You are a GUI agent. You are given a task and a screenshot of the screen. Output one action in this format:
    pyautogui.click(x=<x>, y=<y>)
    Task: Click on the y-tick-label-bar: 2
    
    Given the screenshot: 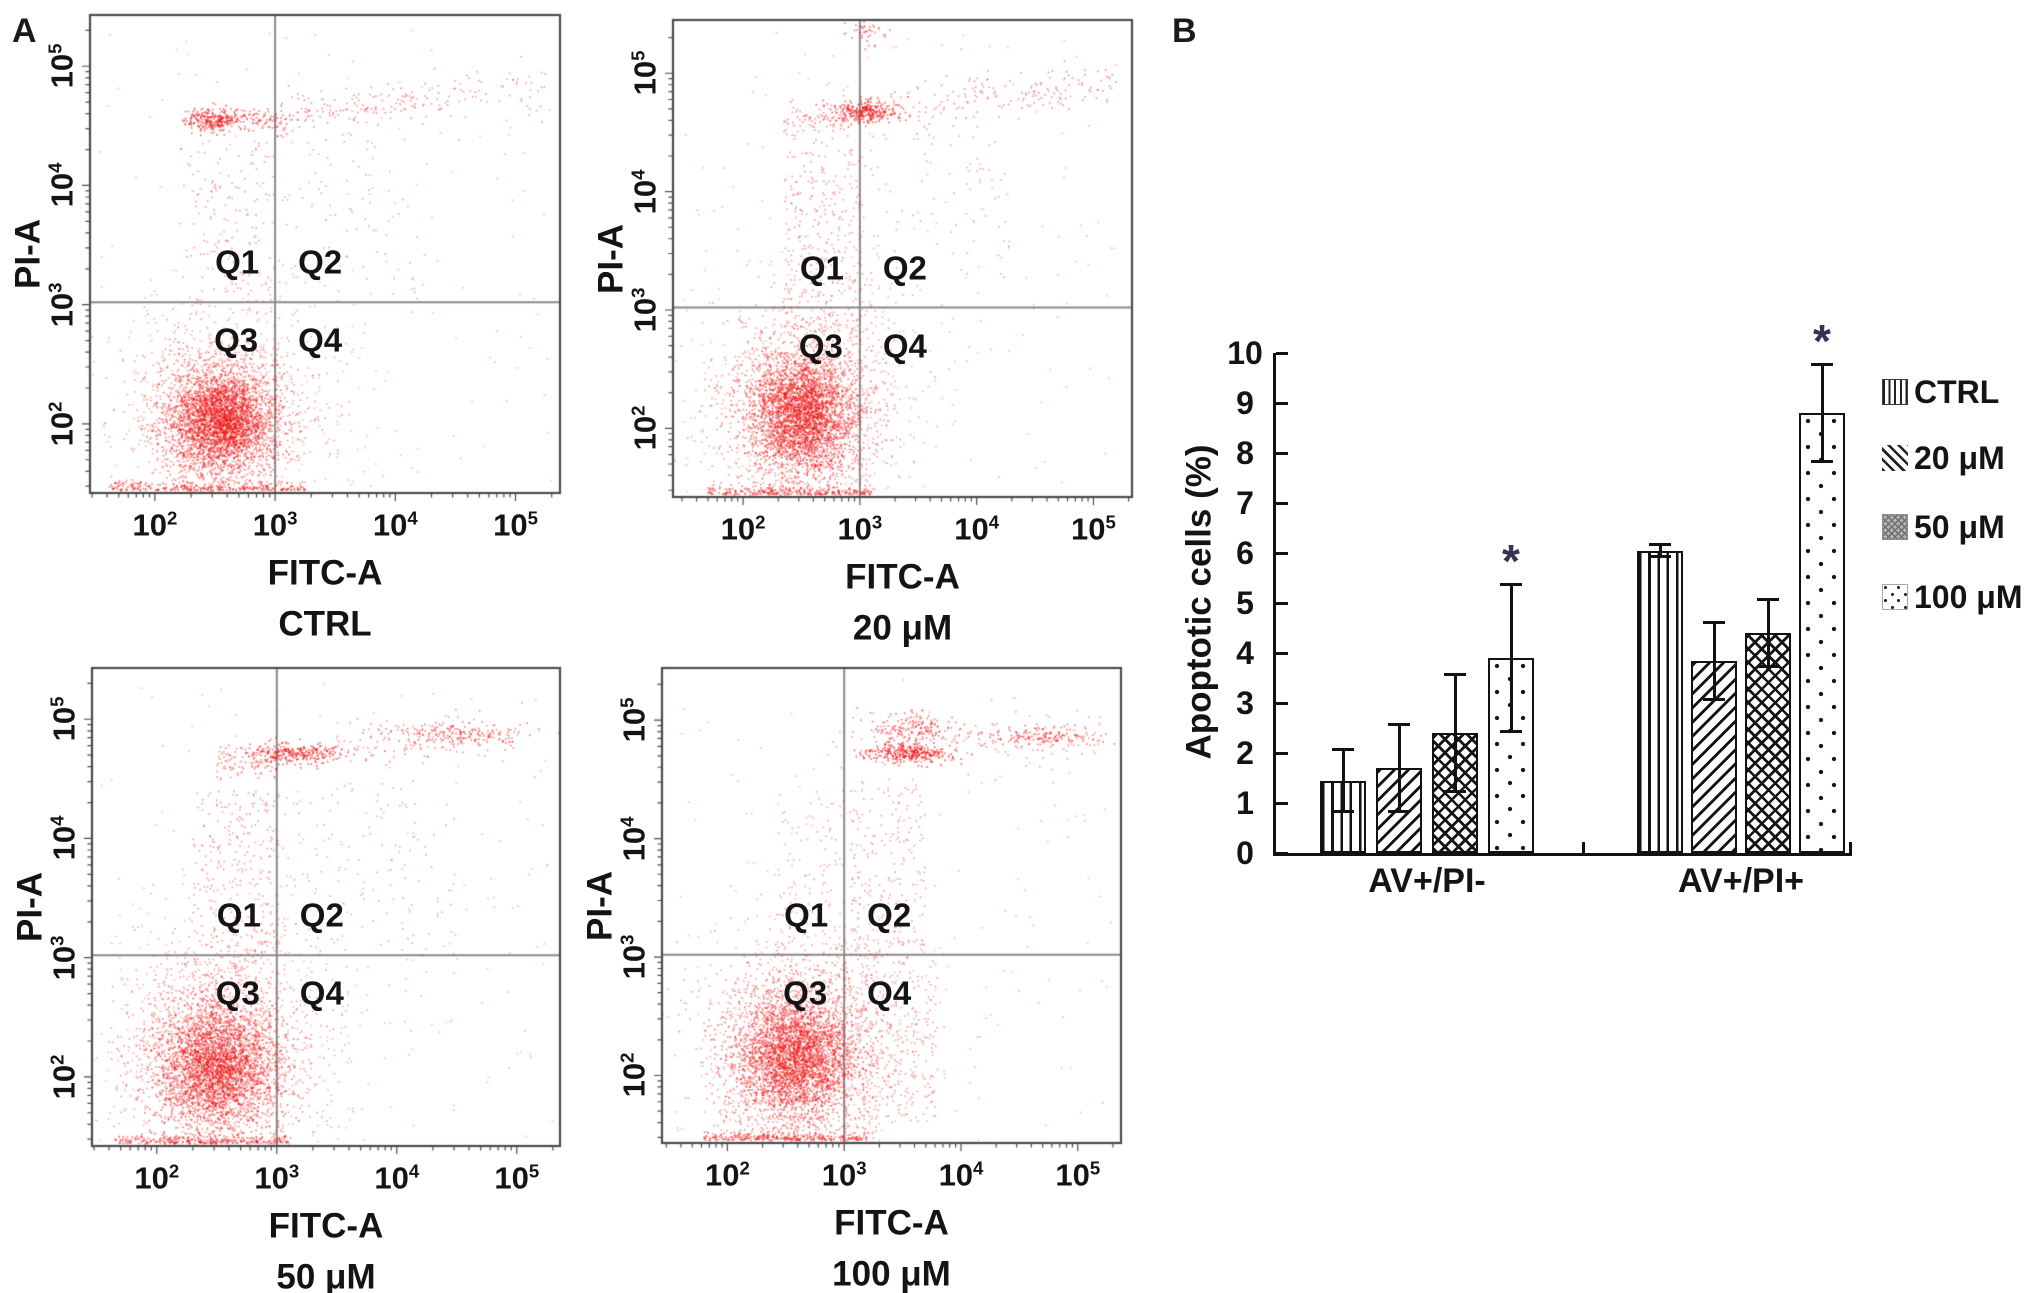 What is the action you would take?
    pyautogui.click(x=1245, y=753)
    